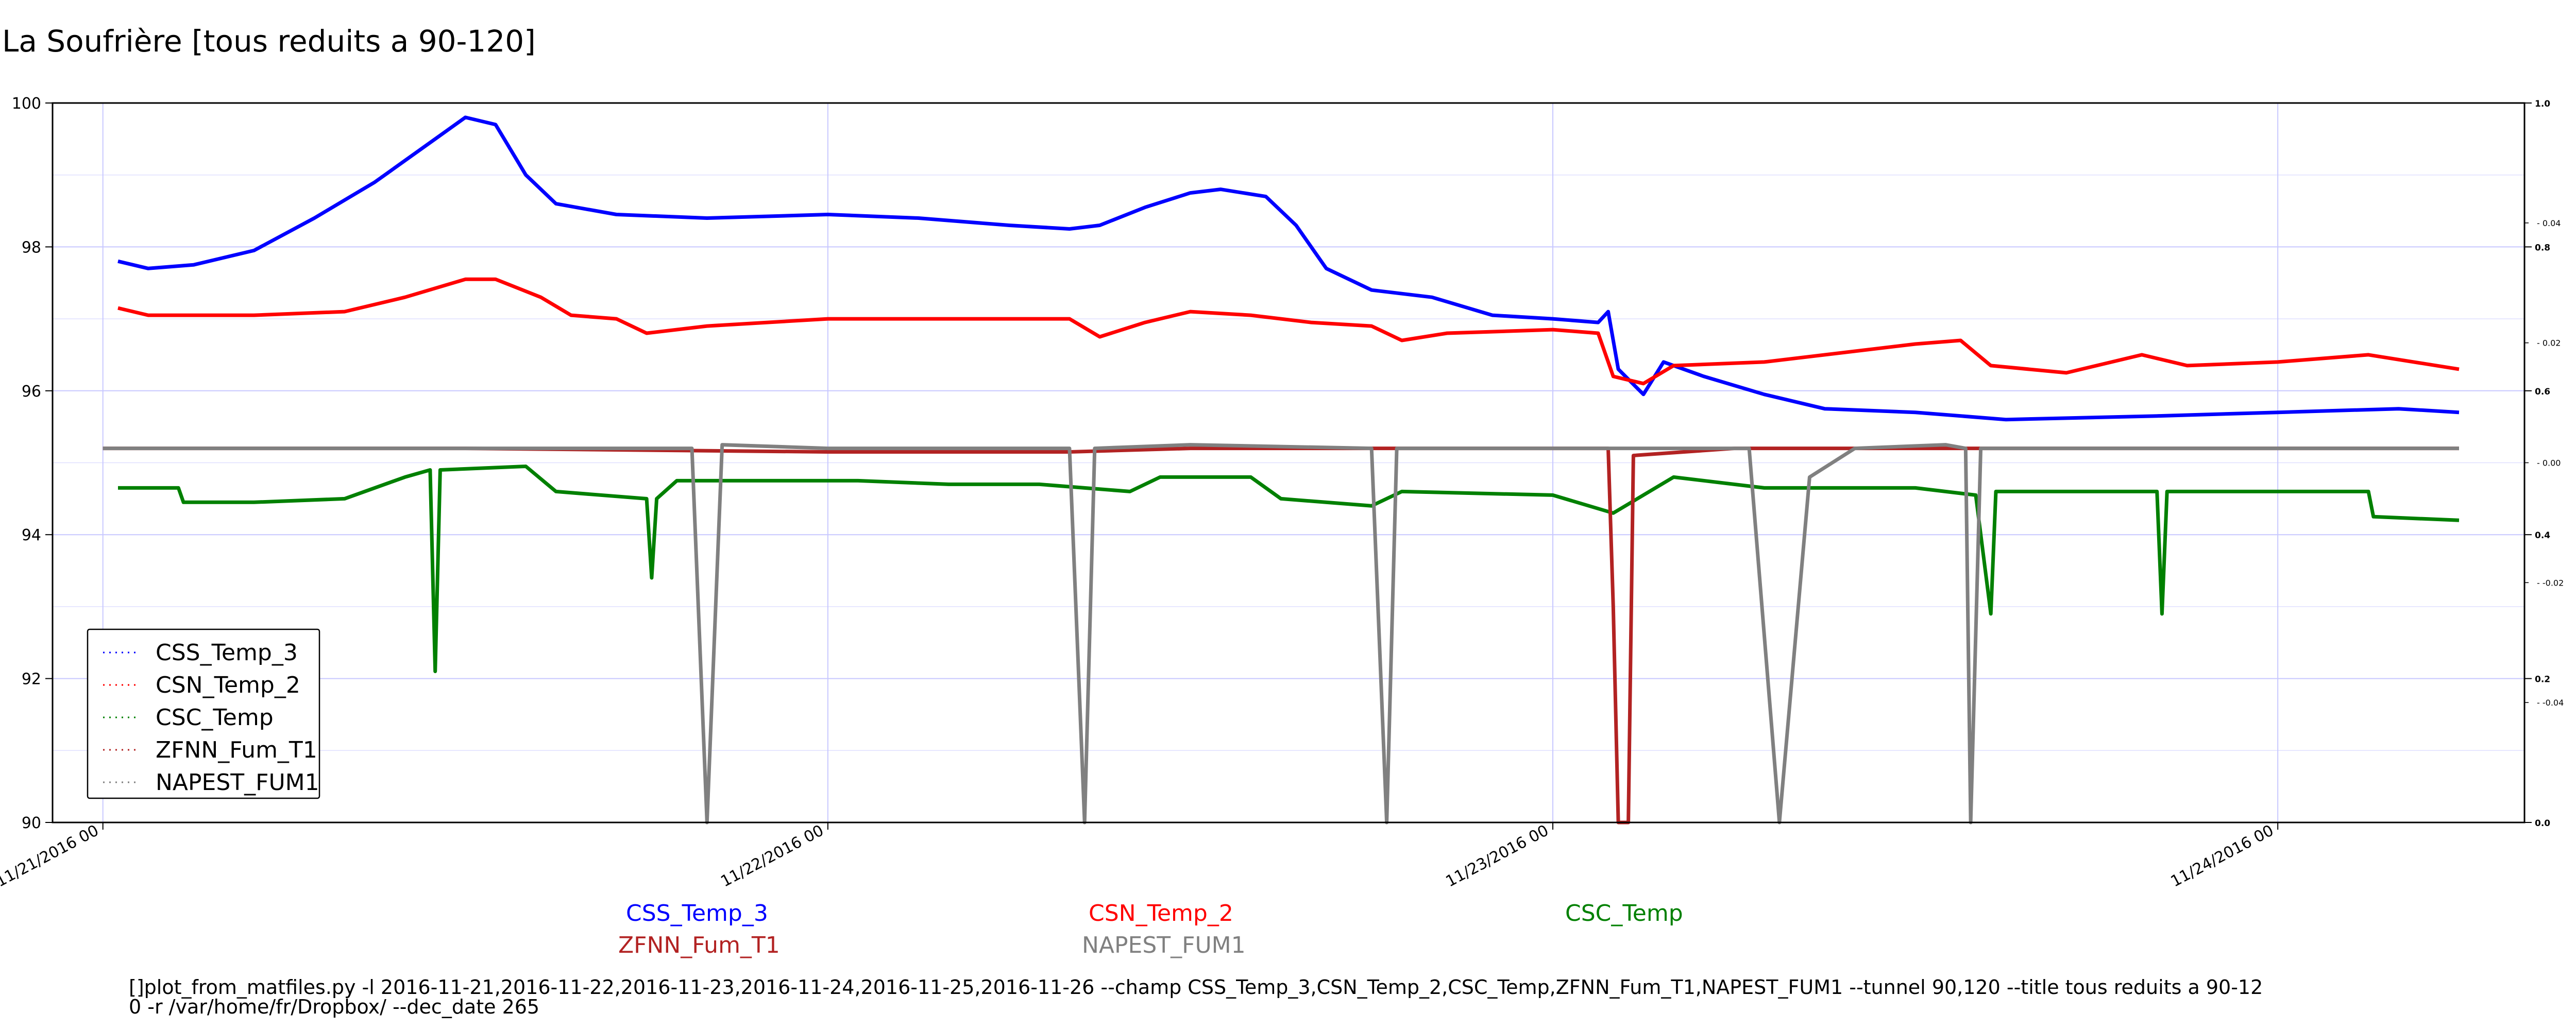  Describe the element at coordinates (2550, 583) in the screenshot. I see `y2-minor-tick-label: - -0.02` at that location.